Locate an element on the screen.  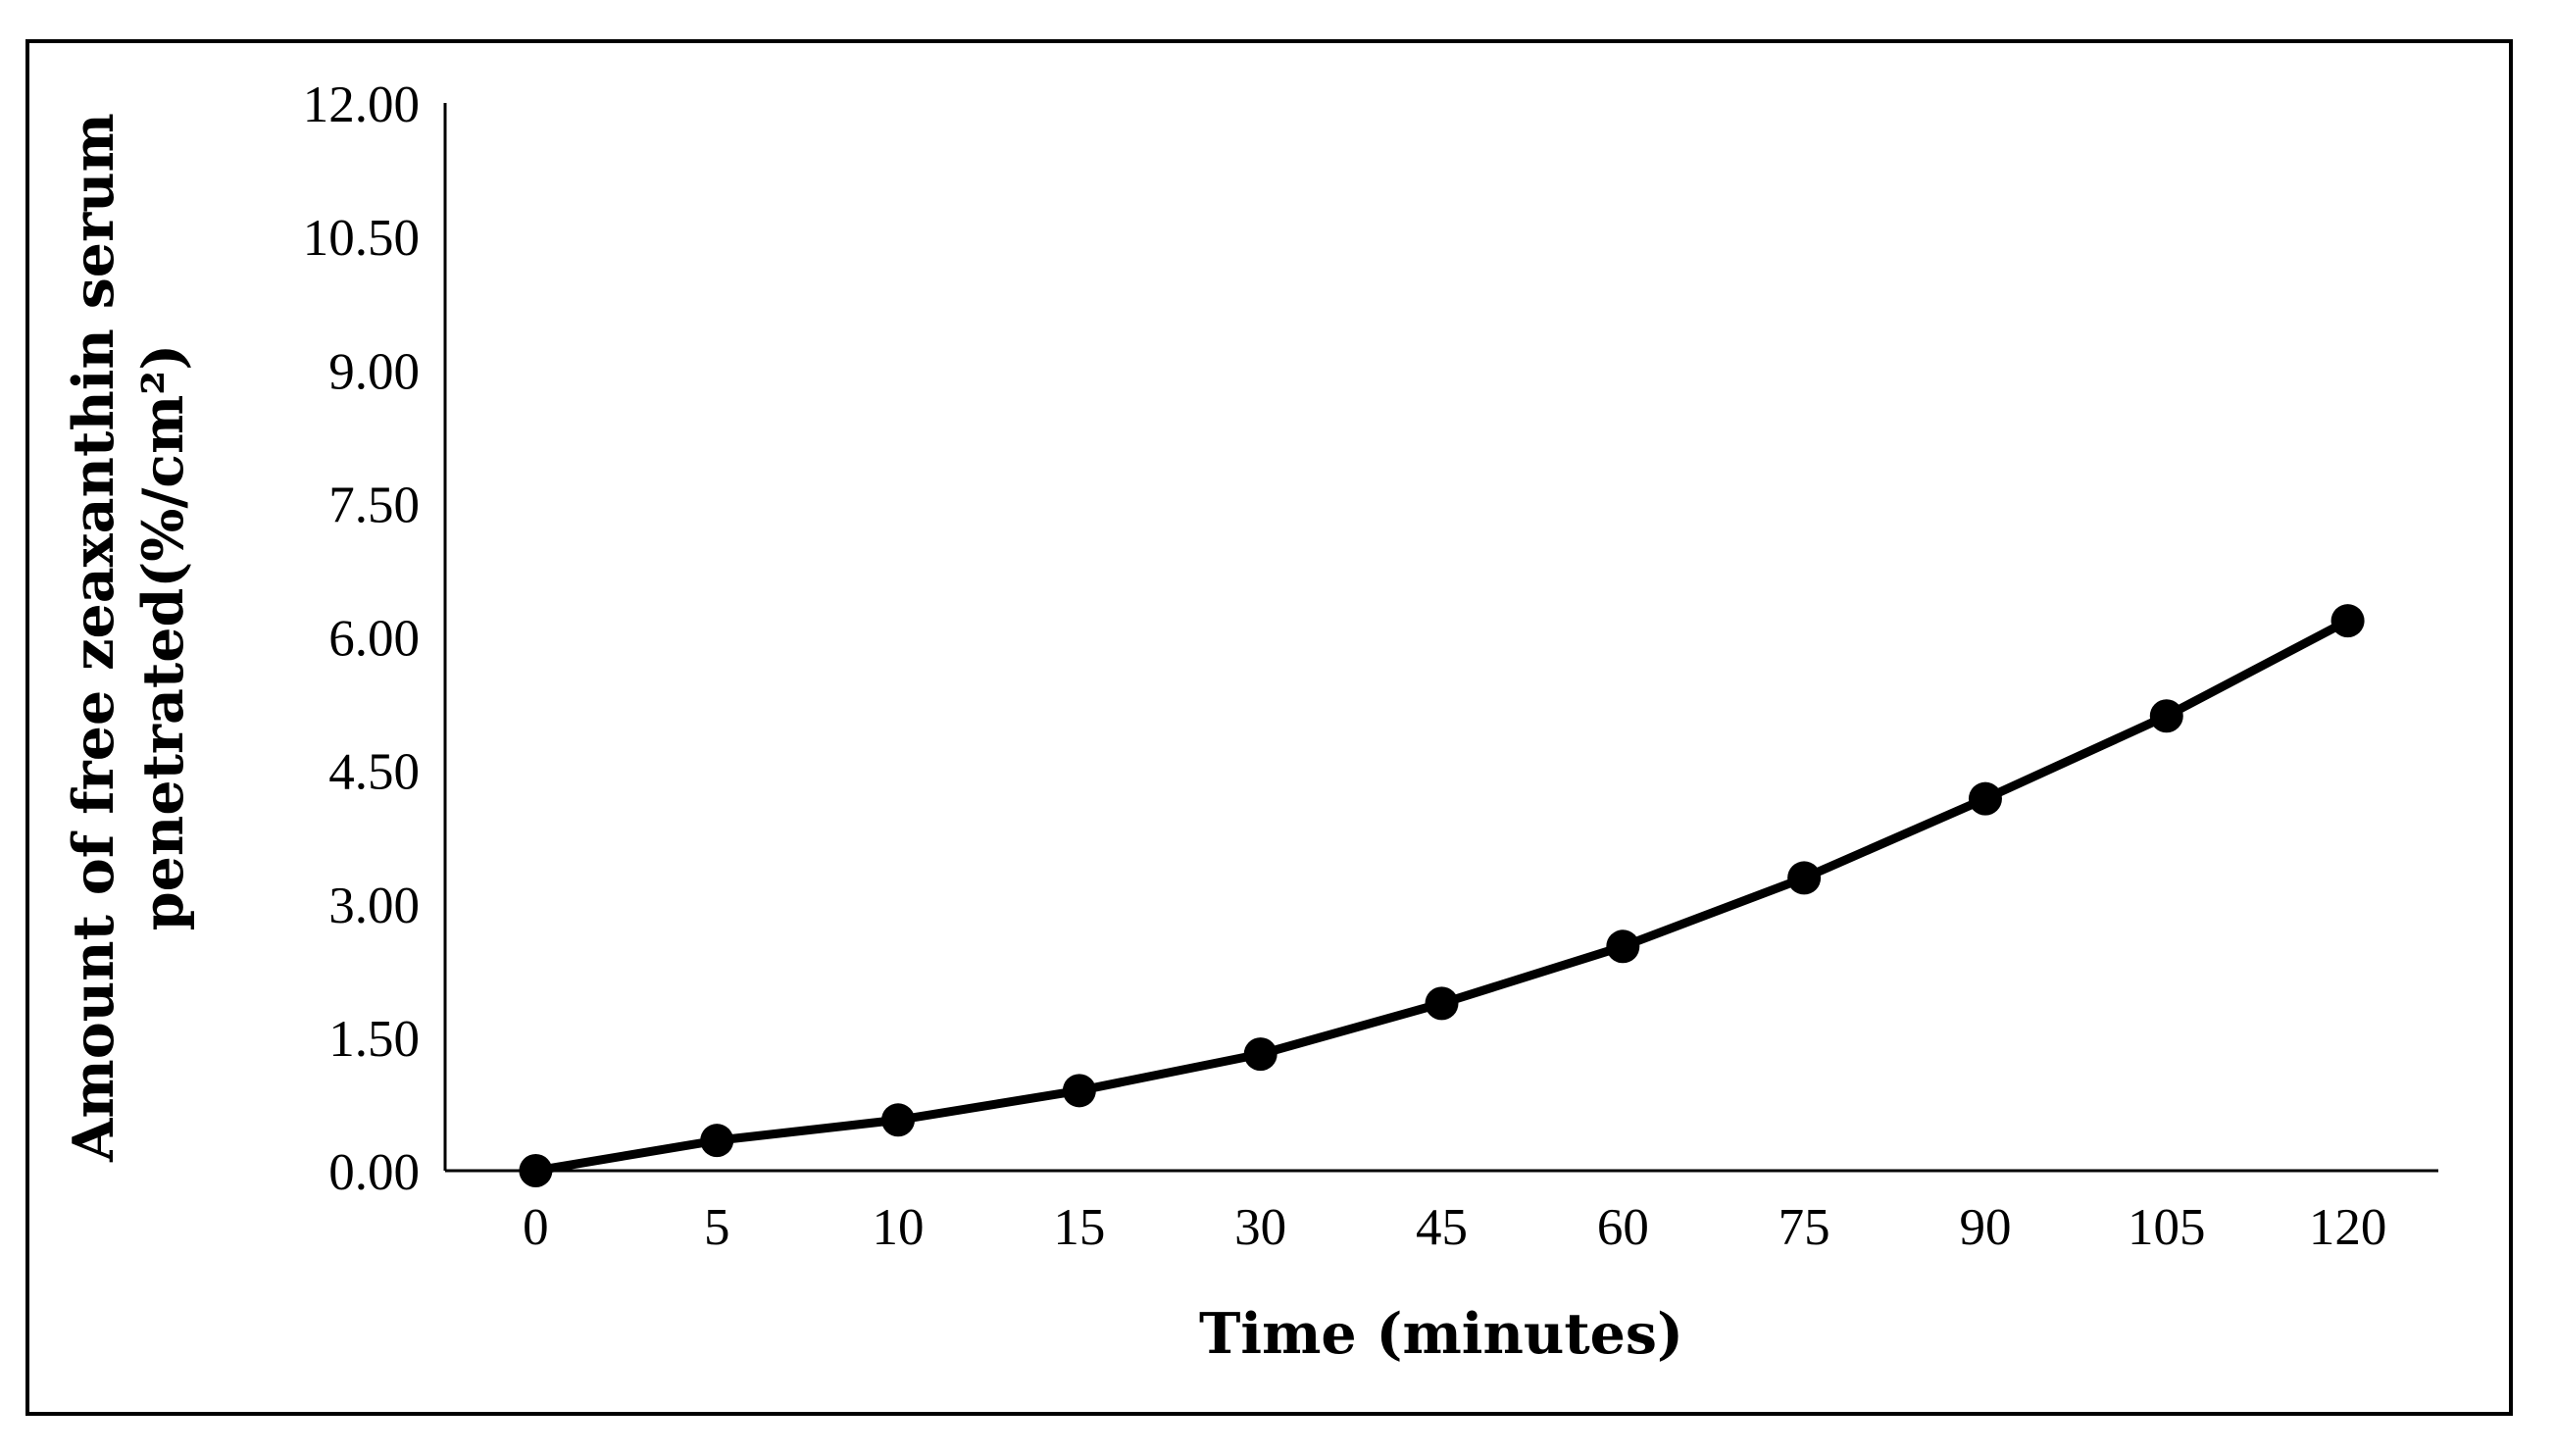
y-tick-label: 6.00 is located at coordinates (374, 639).